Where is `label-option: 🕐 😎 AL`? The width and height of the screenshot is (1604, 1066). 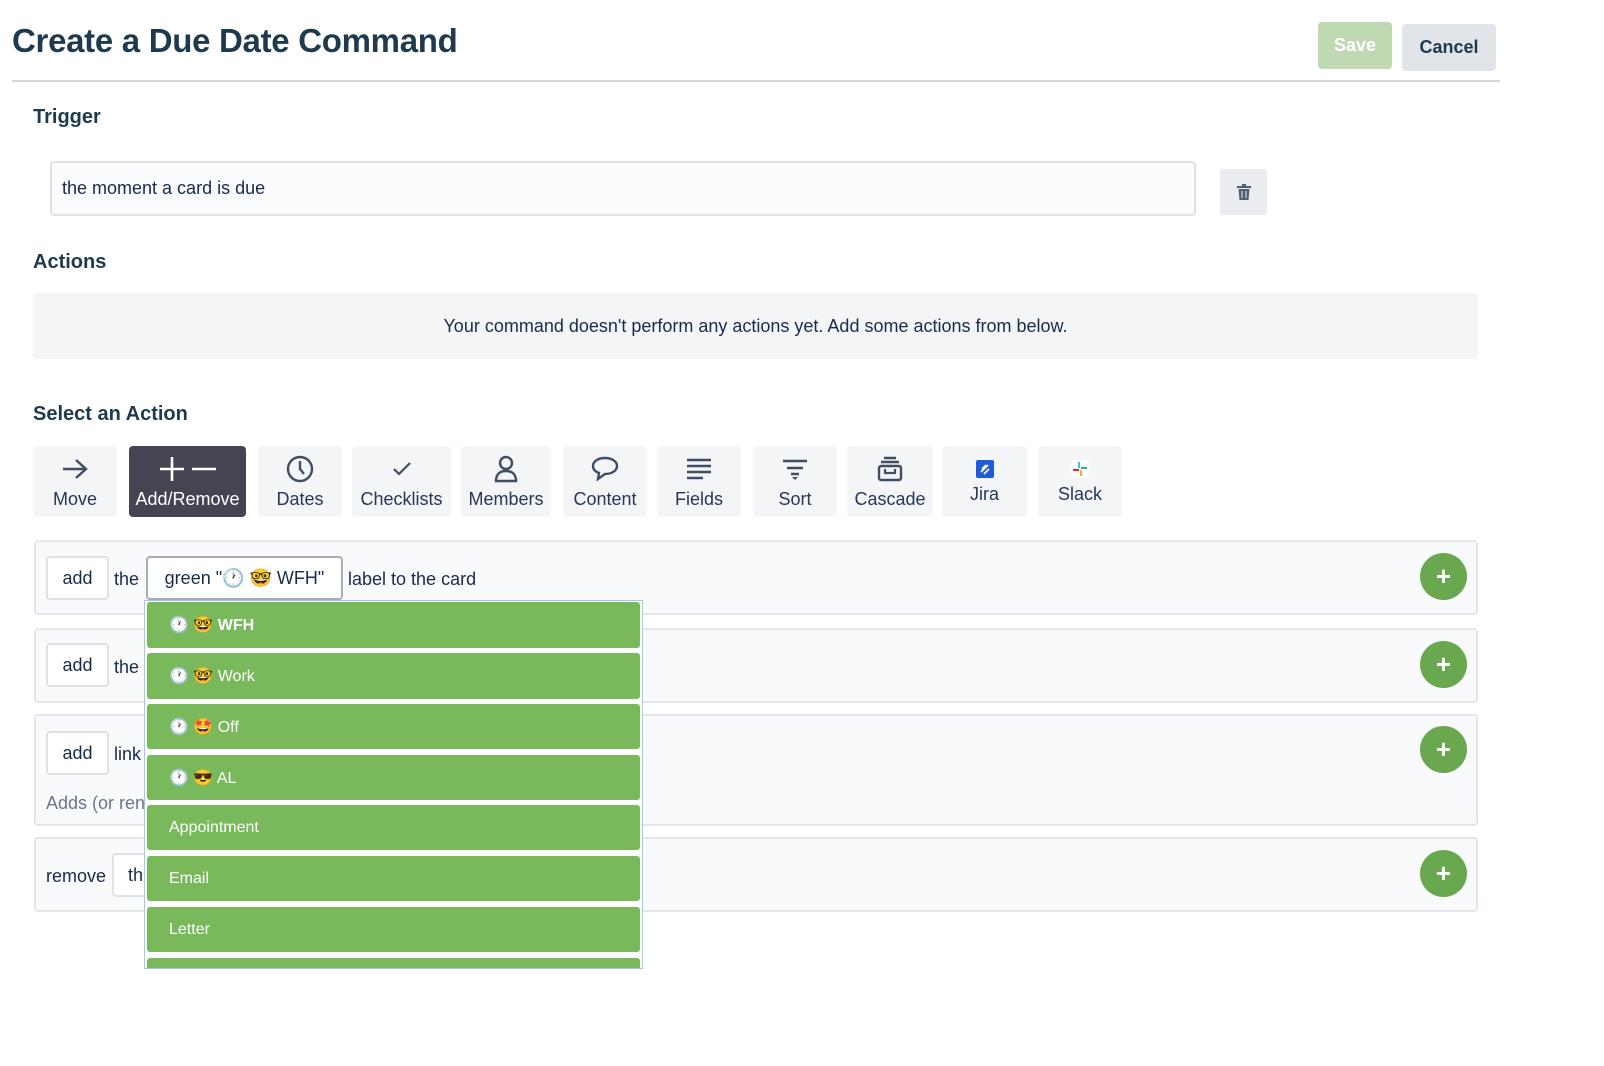
label-option: 🕐 😎 AL is located at coordinates (393, 777).